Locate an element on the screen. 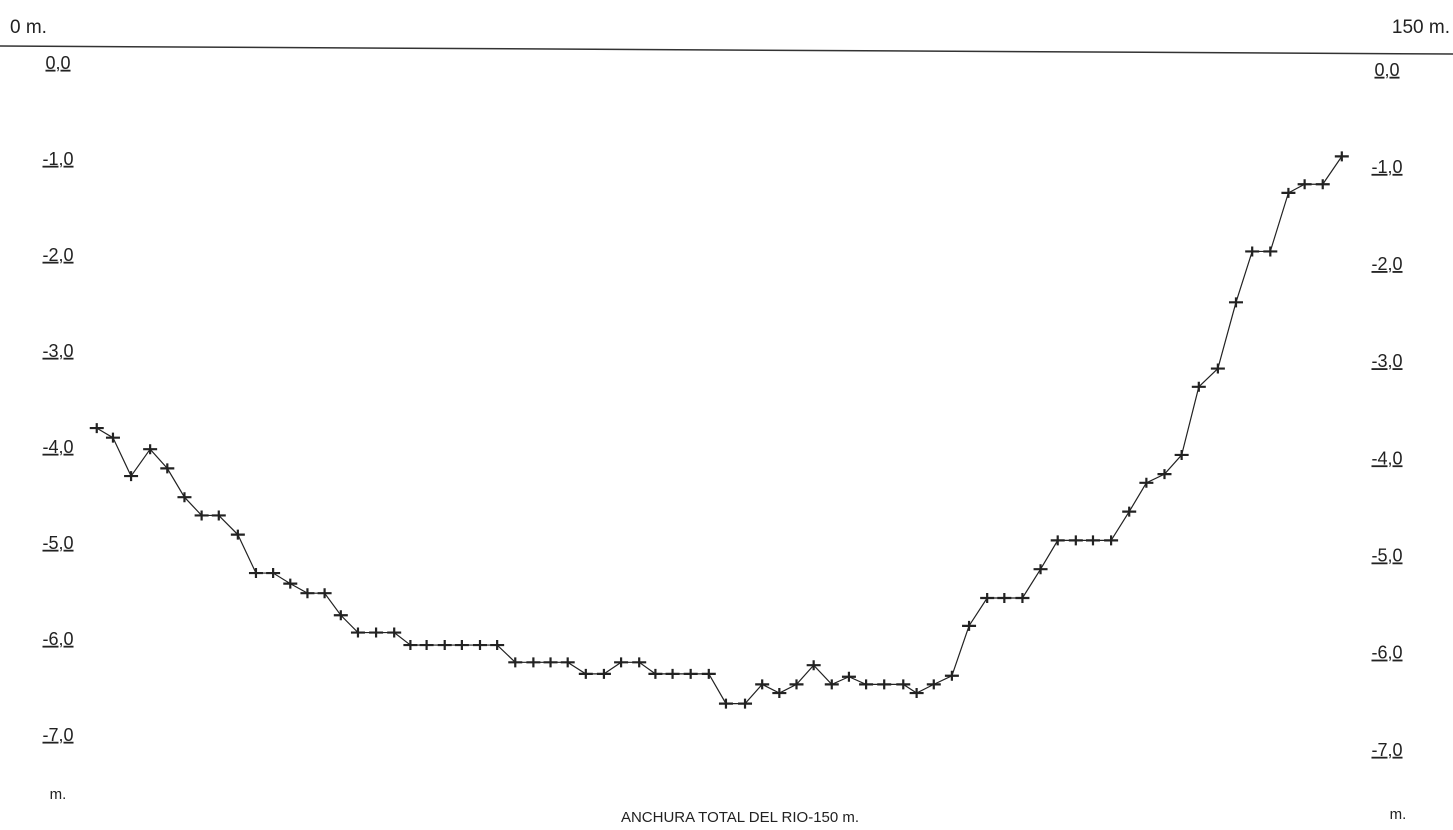 The height and width of the screenshot is (830, 1453). x-tick-label: 150 m. is located at coordinates (1421, 27).